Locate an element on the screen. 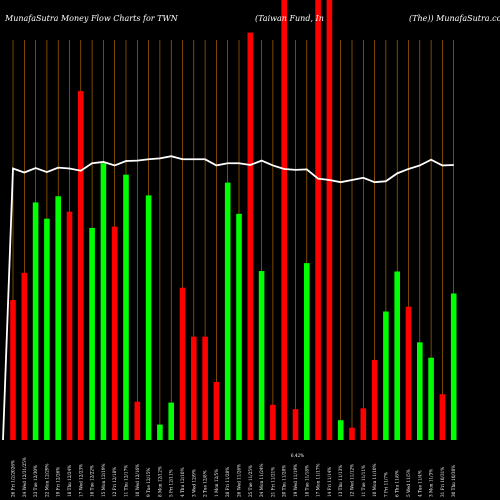 This screenshot has height=500, width=500. header-left: MunafaSutra Money Flow Charts for TWN is located at coordinates (91, 18).